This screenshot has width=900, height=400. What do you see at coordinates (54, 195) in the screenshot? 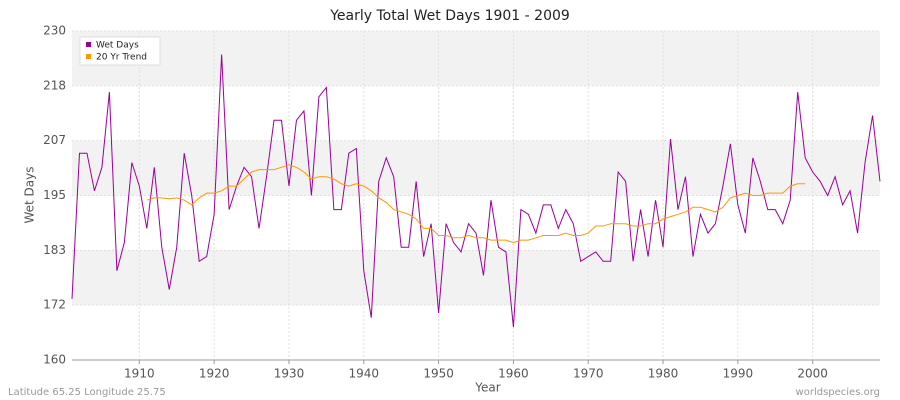
I see `y-tick-label: 195` at bounding box center [54, 195].